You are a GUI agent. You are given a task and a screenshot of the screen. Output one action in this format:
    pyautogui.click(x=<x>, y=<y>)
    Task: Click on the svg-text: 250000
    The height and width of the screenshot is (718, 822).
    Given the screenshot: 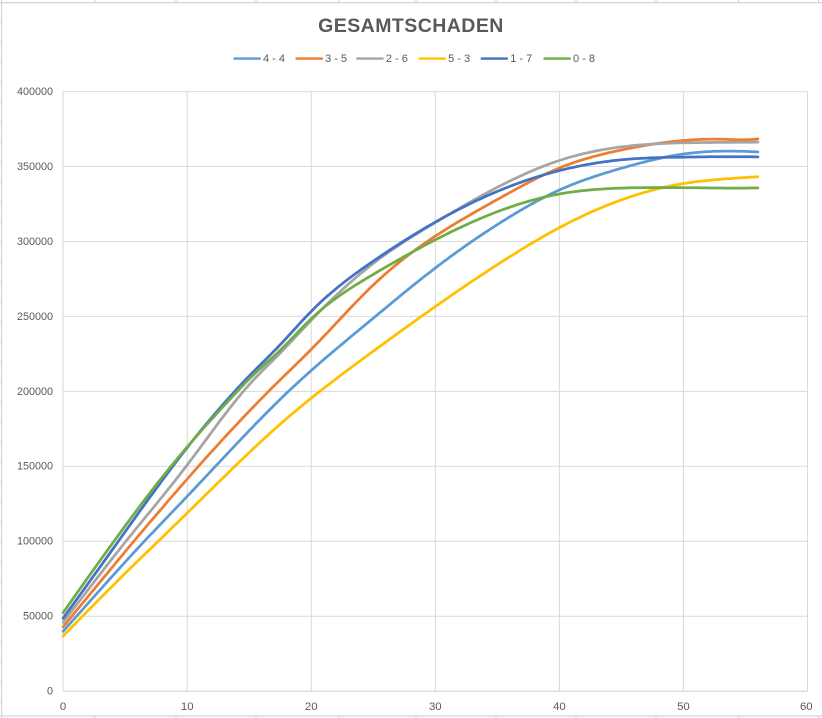 What is the action you would take?
    pyautogui.click(x=35, y=317)
    